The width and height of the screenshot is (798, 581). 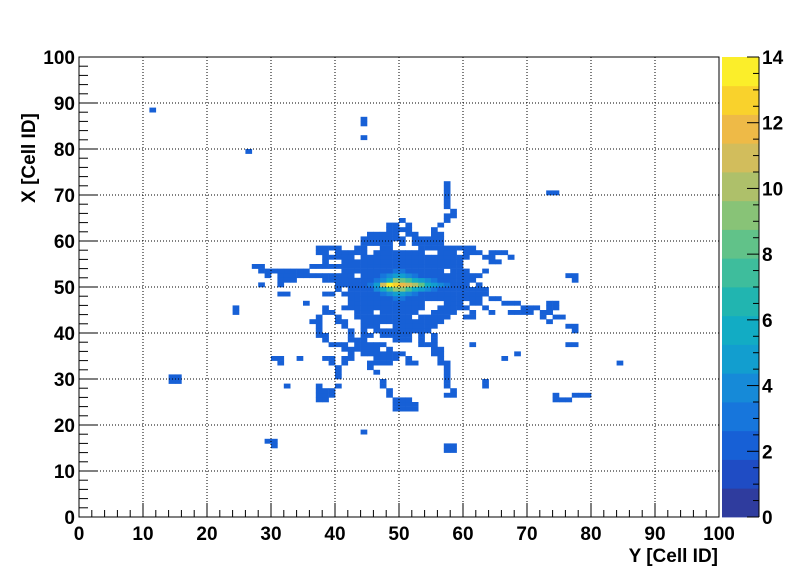 What do you see at coordinates (142, 534) in the screenshot?
I see `x-tick-label: 10` at bounding box center [142, 534].